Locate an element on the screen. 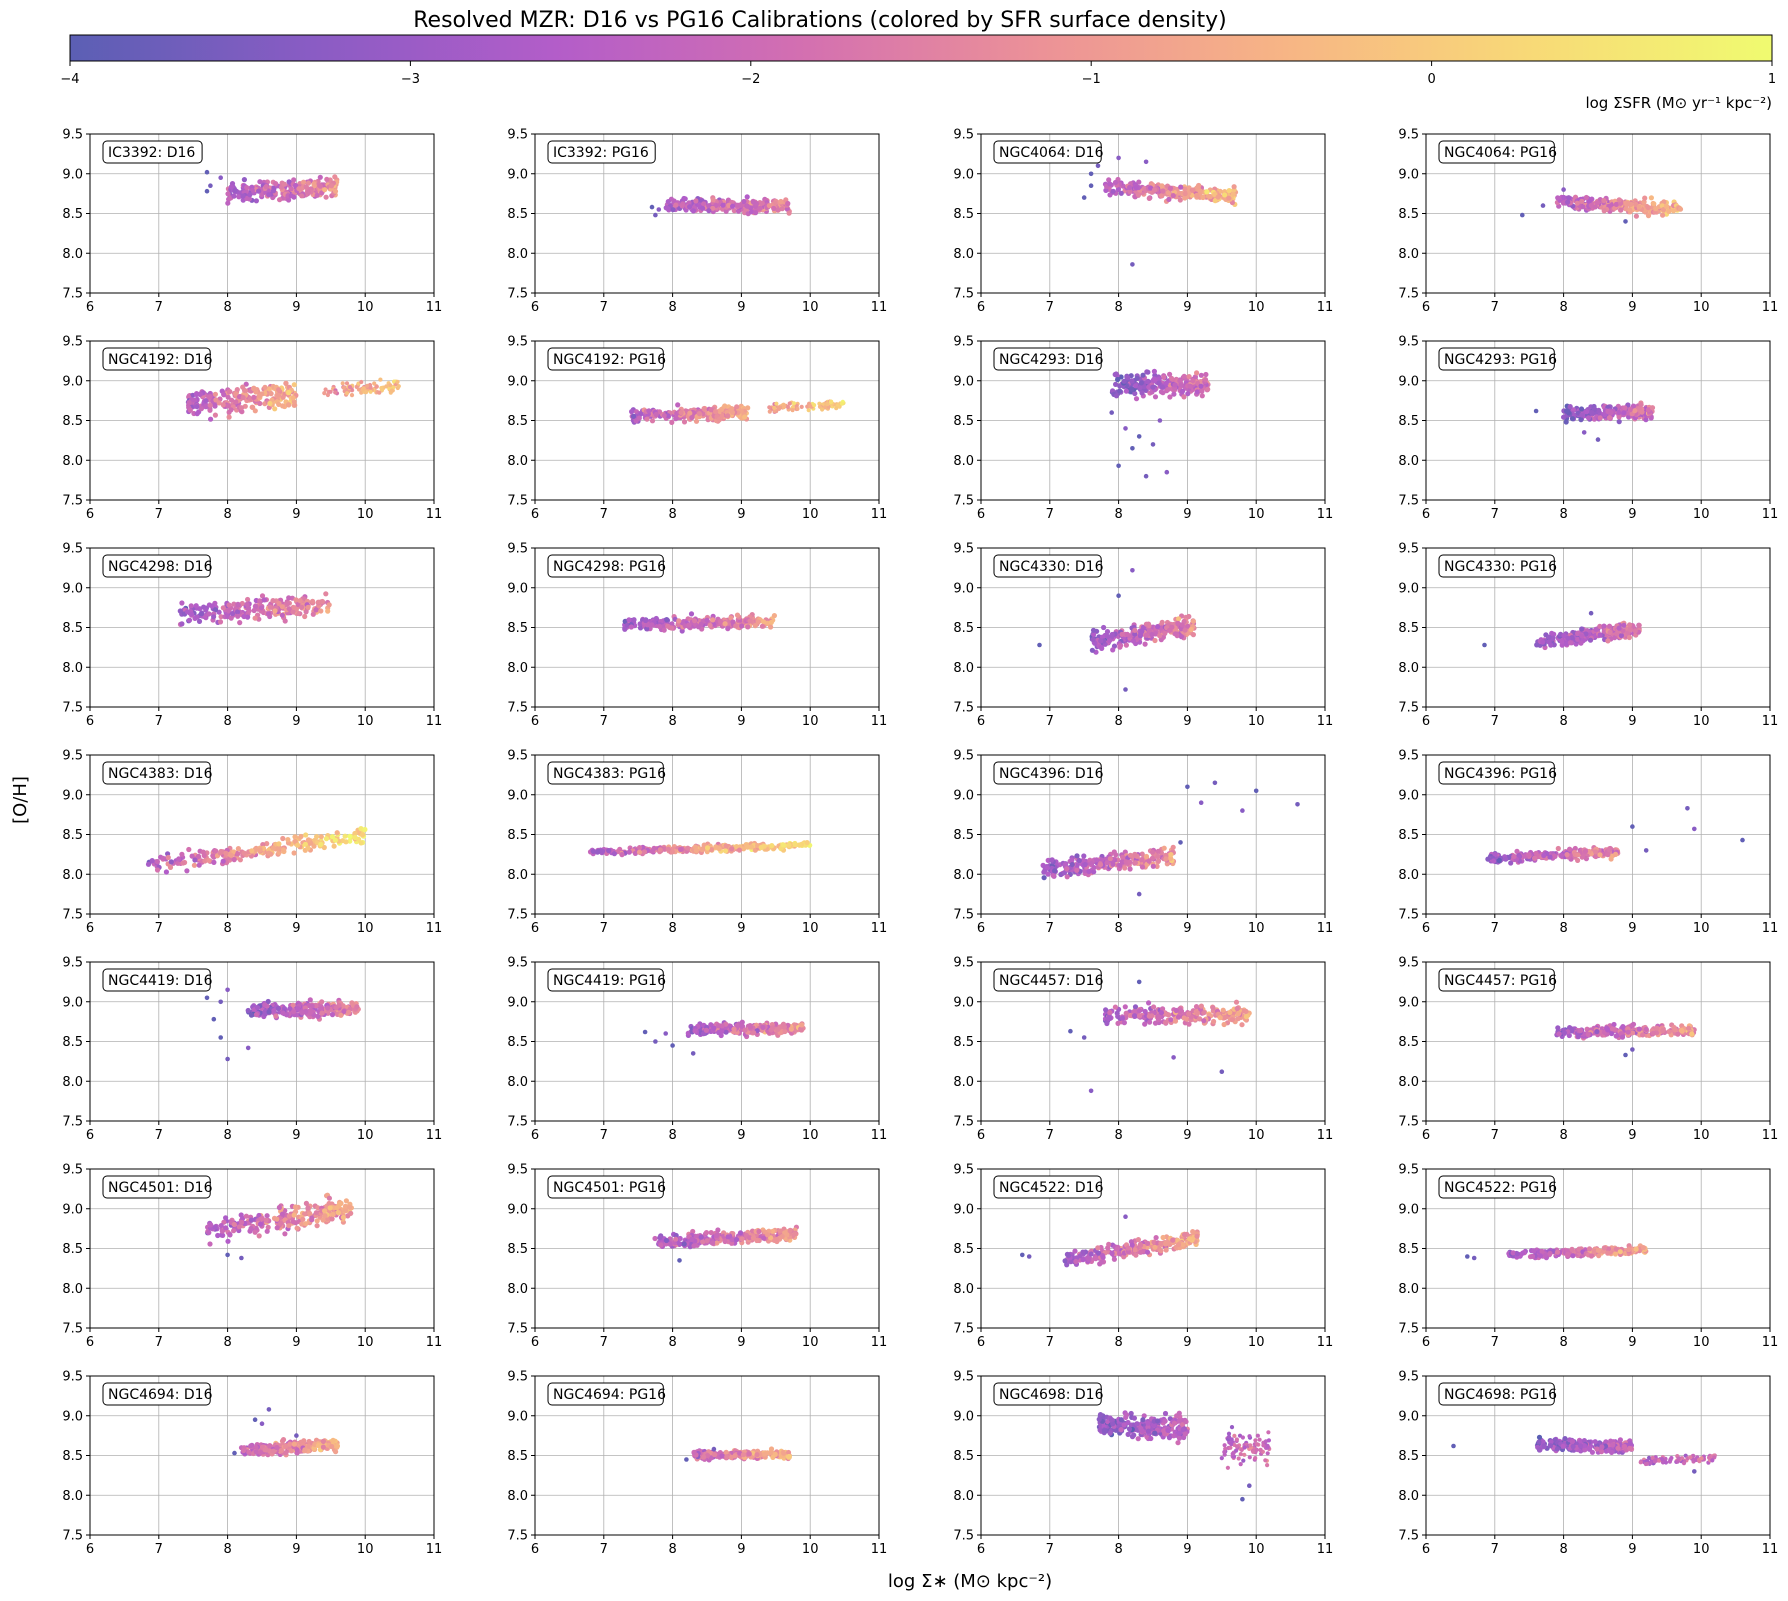  colorbar-label: log ΣSFR (M⊙ yr⁻¹ kpc⁻²) is located at coordinates (1678, 103).